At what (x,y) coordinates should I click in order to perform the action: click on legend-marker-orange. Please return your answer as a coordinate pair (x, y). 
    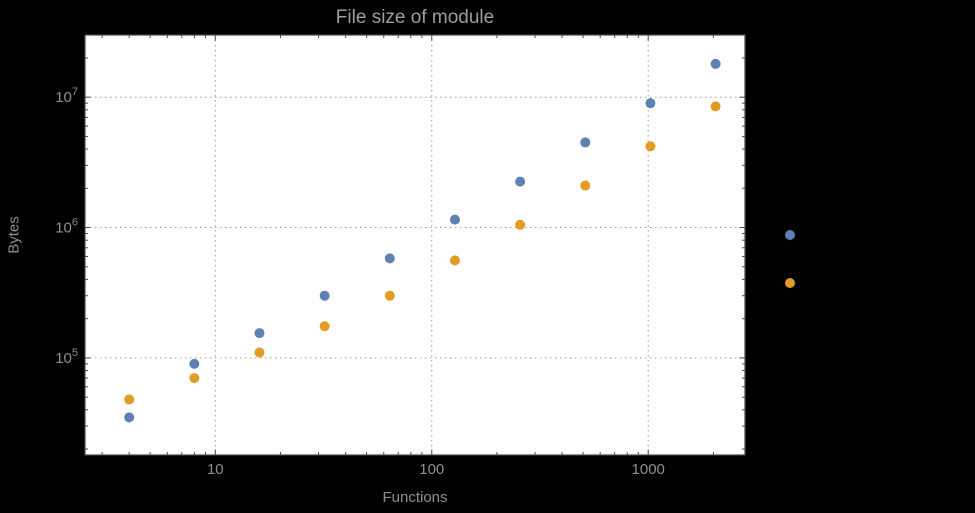
    Looking at the image, I should click on (790, 283).